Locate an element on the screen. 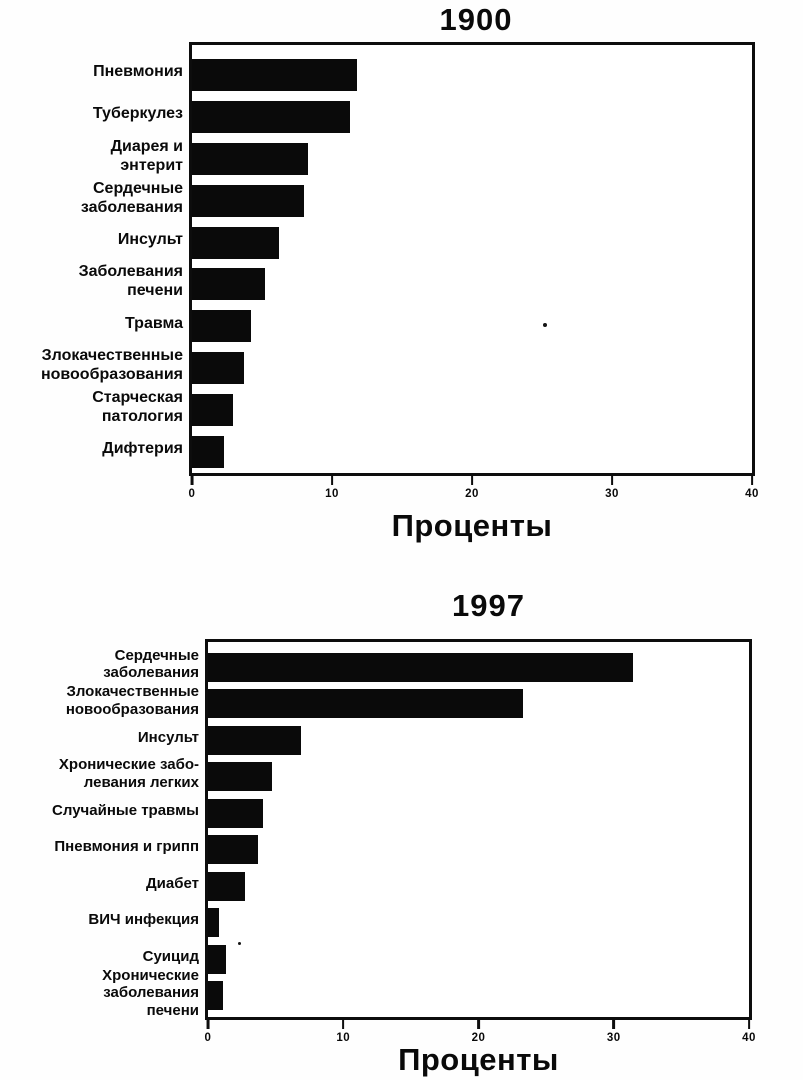 This screenshot has height=1080, width=803. chart-title-1997: 1997 is located at coordinates (488, 605).